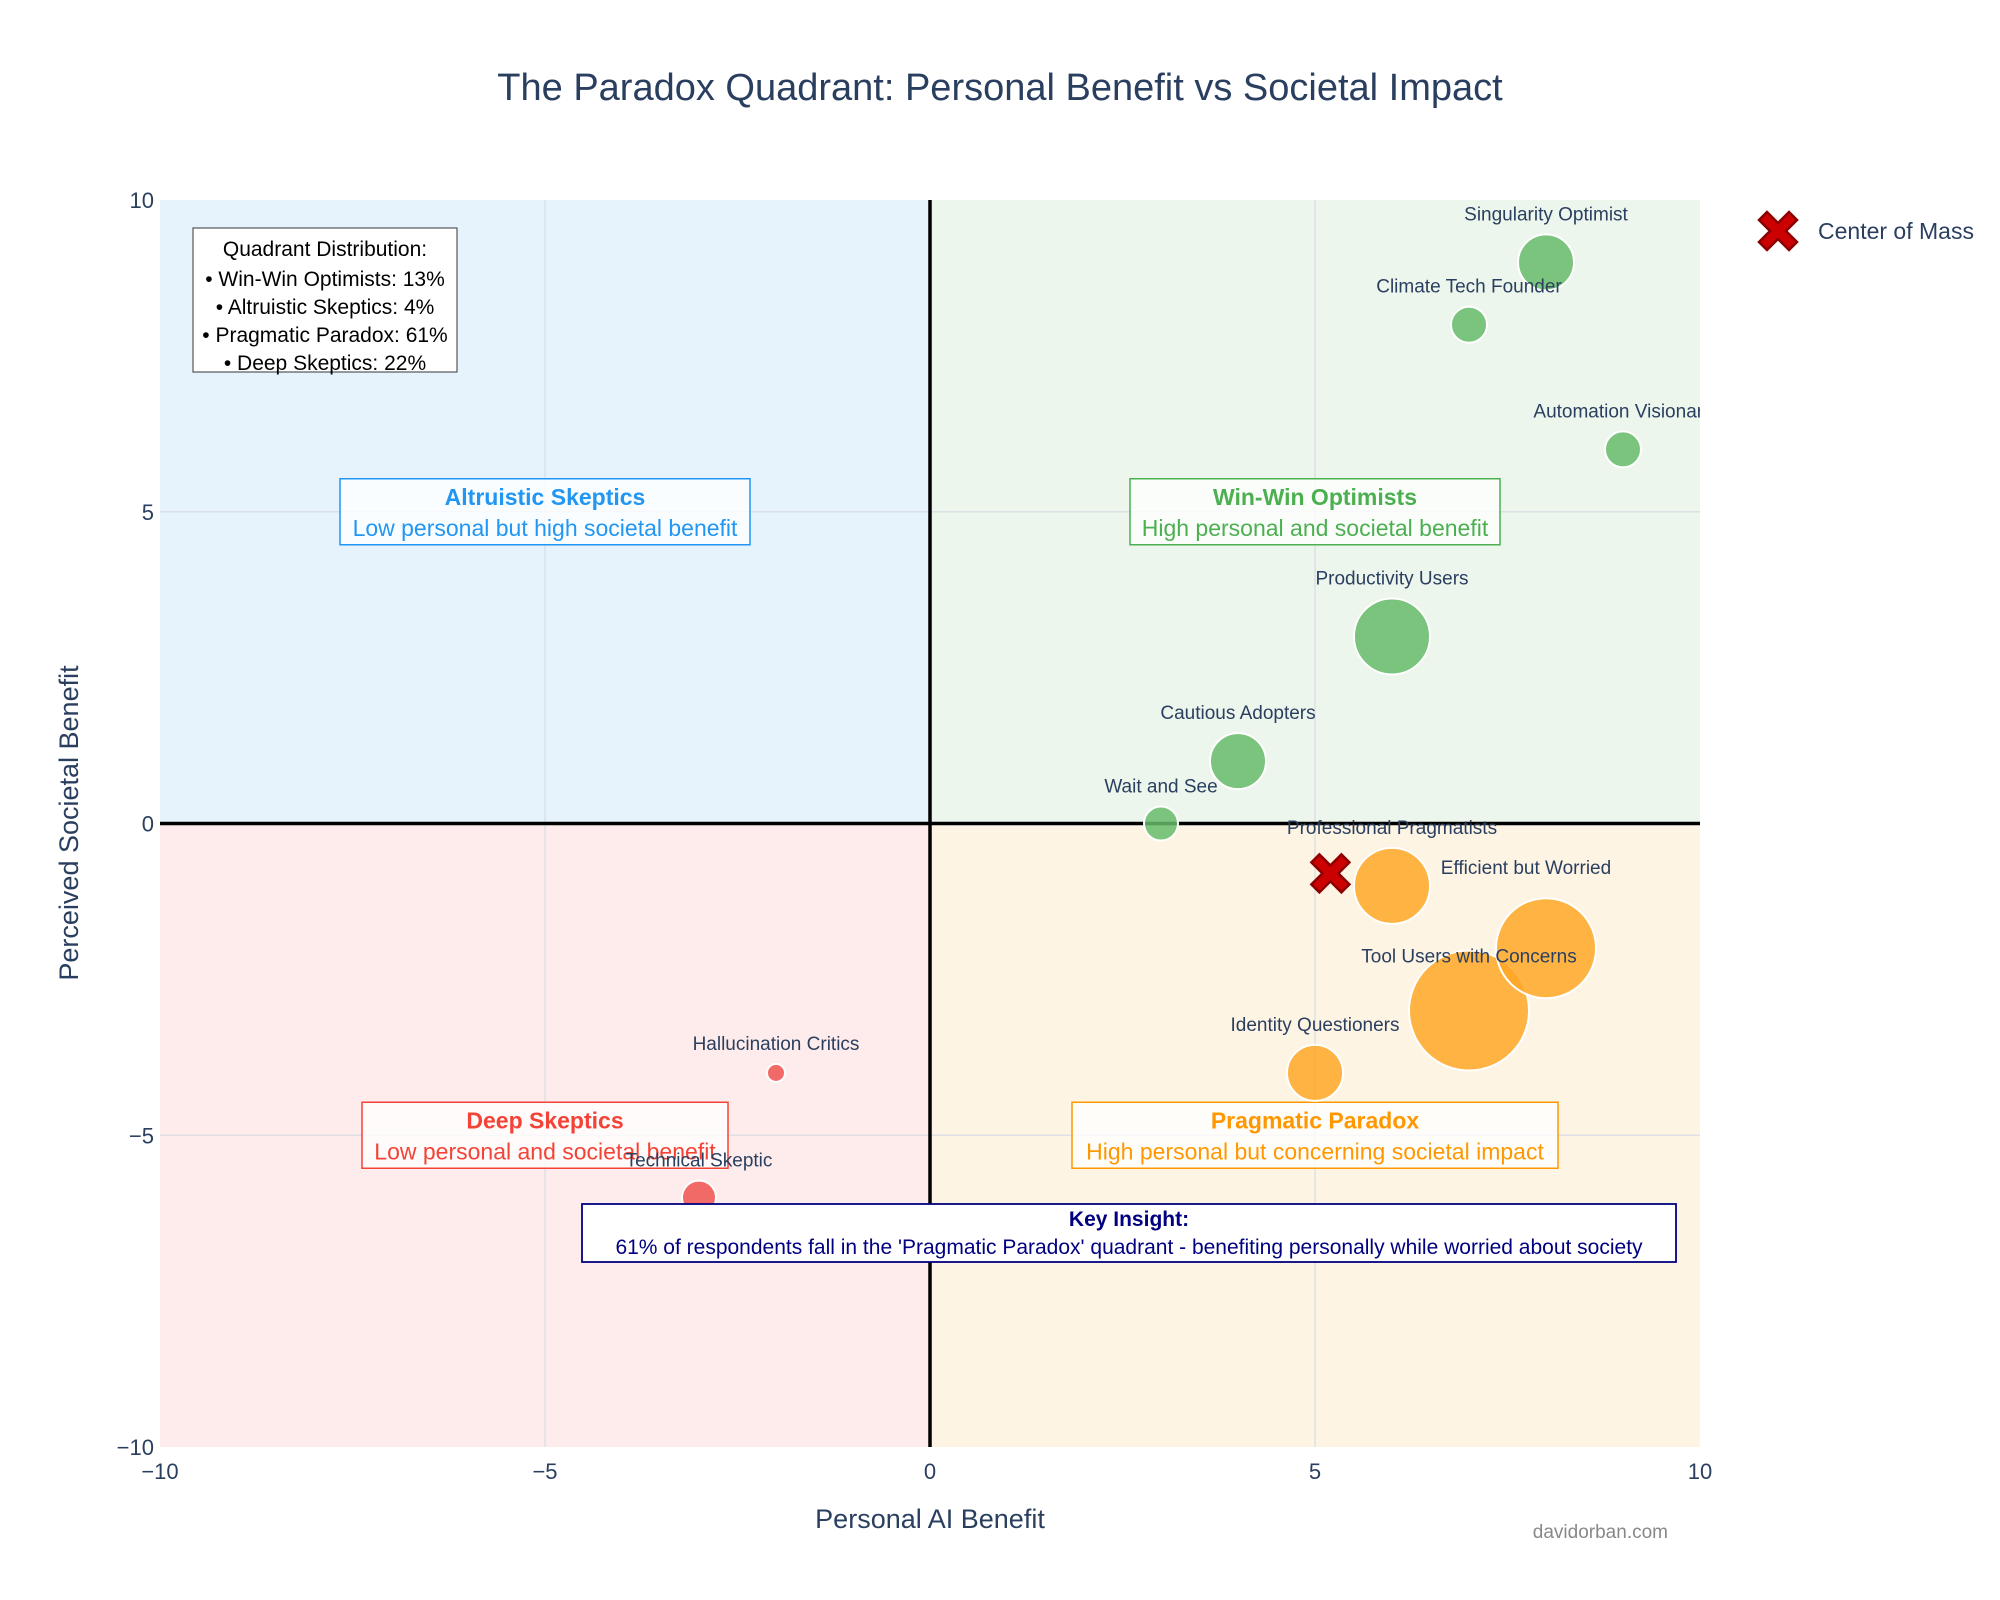 The image size is (2000, 1600). I want to click on distribution-line: • Deep Skeptics: 22%, so click(325, 363).